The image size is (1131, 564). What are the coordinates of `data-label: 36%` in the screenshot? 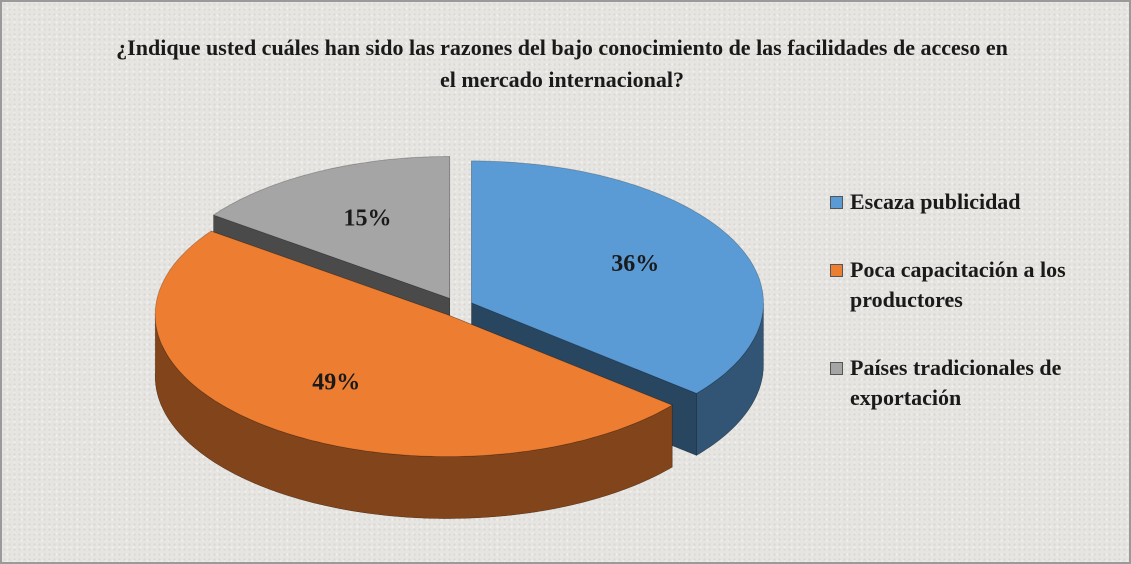 It's located at (635, 264).